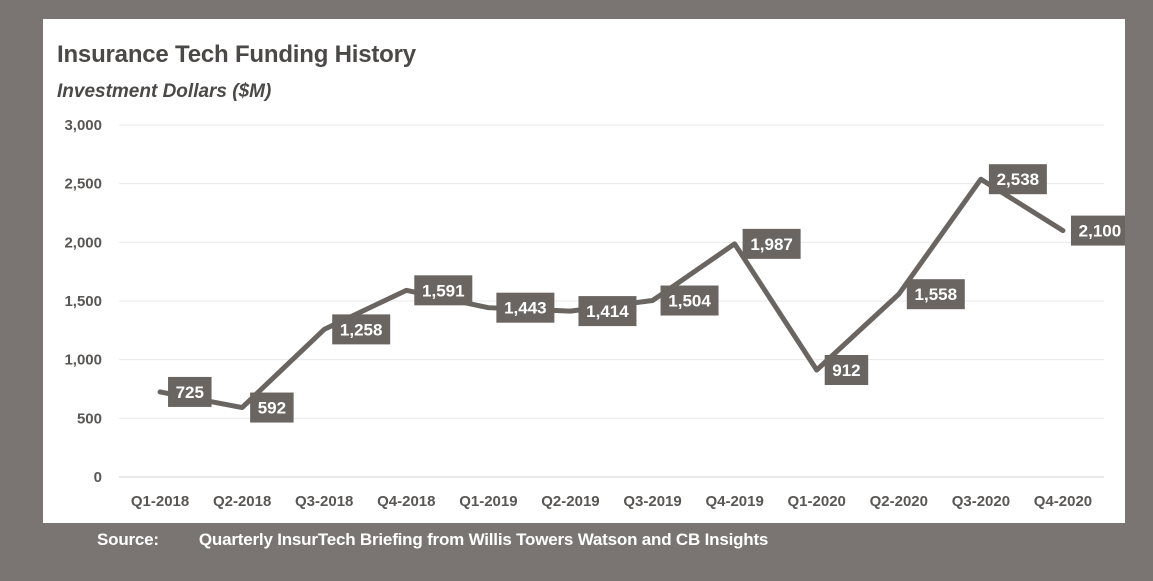 This screenshot has width=1153, height=581. Describe the element at coordinates (83, 242) in the screenshot. I see `y-tick-label: 2,000` at that location.